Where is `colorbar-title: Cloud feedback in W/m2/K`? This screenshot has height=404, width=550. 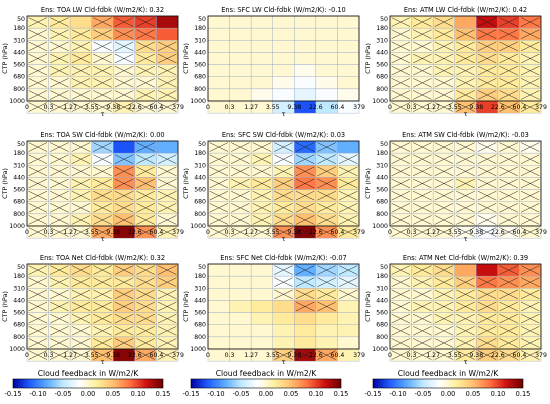 colorbar-title: Cloud feedback in W/m2/K is located at coordinates (449, 373).